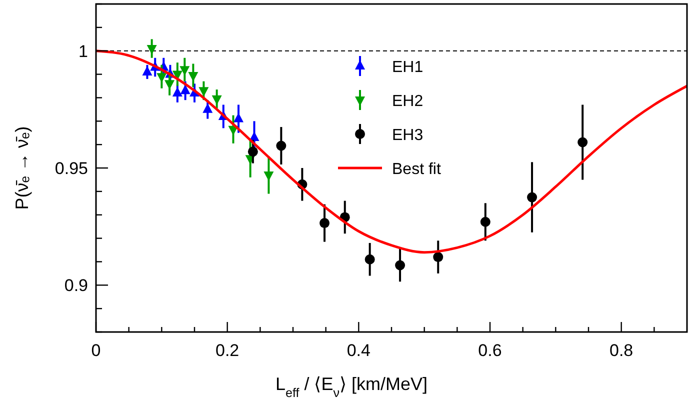 The height and width of the screenshot is (398, 693). I want to click on y-tick-label: 1, so click(83, 51).